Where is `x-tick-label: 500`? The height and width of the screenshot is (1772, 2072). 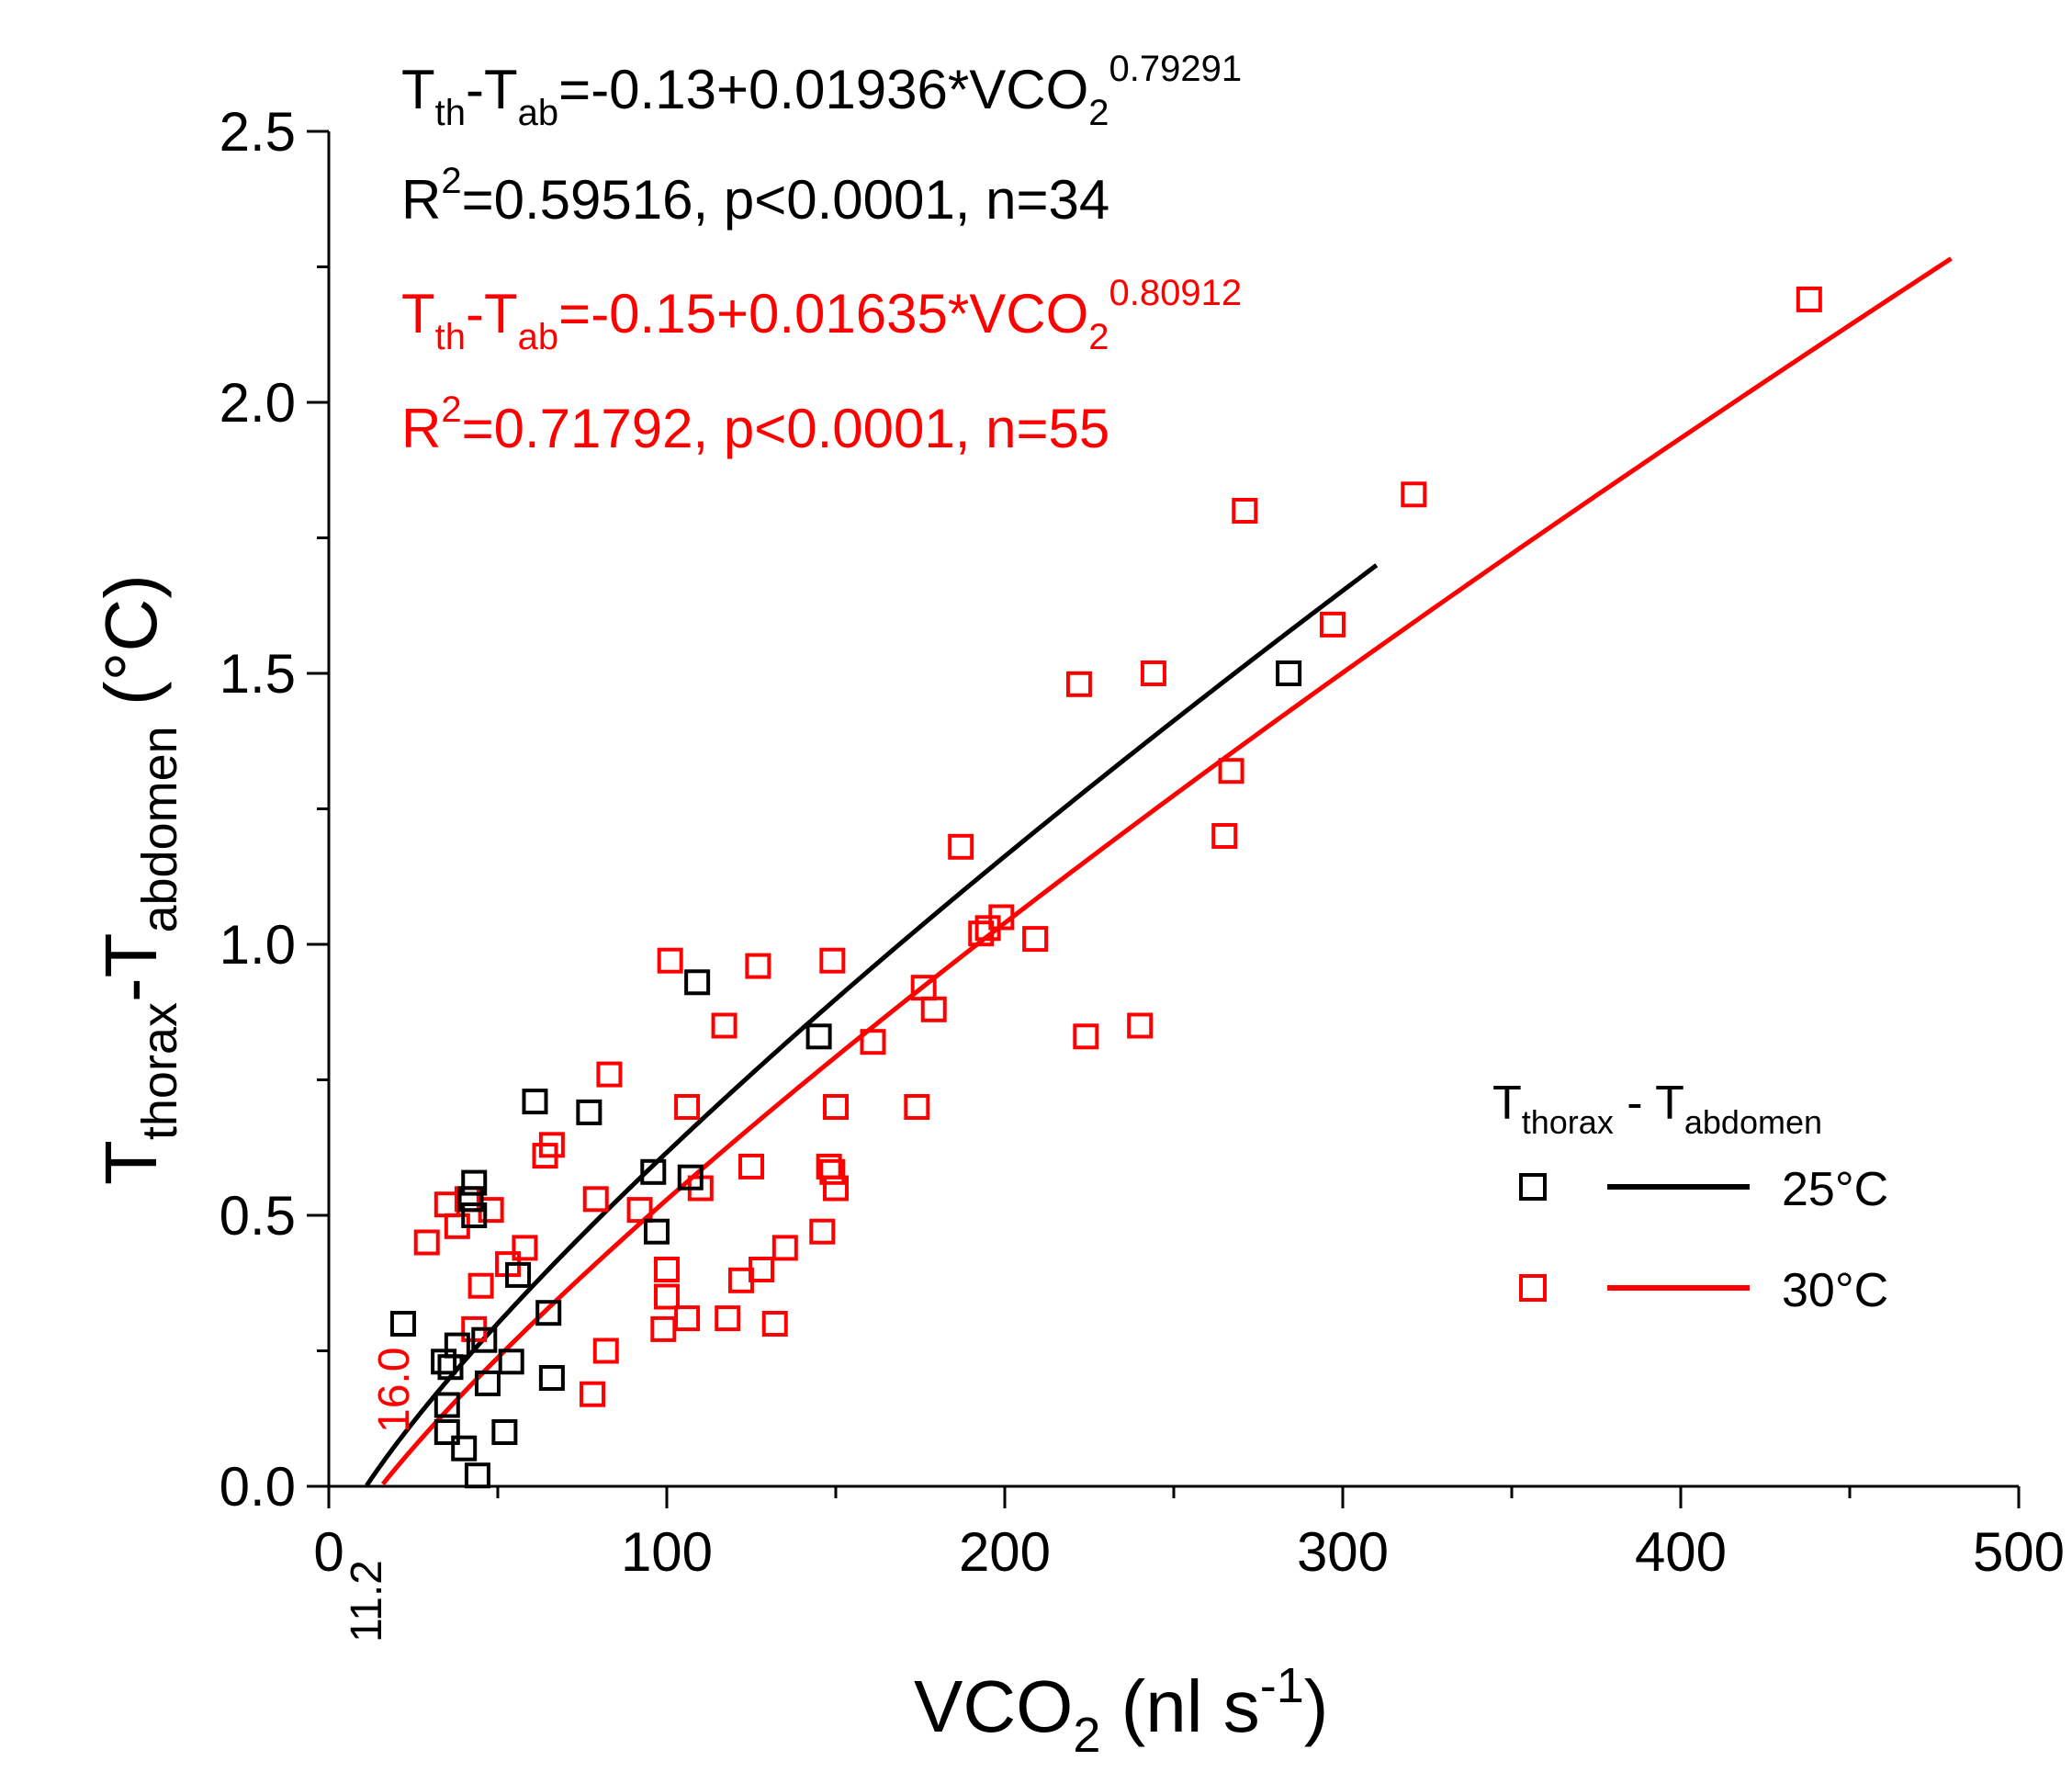 x-tick-label: 500 is located at coordinates (2019, 1552).